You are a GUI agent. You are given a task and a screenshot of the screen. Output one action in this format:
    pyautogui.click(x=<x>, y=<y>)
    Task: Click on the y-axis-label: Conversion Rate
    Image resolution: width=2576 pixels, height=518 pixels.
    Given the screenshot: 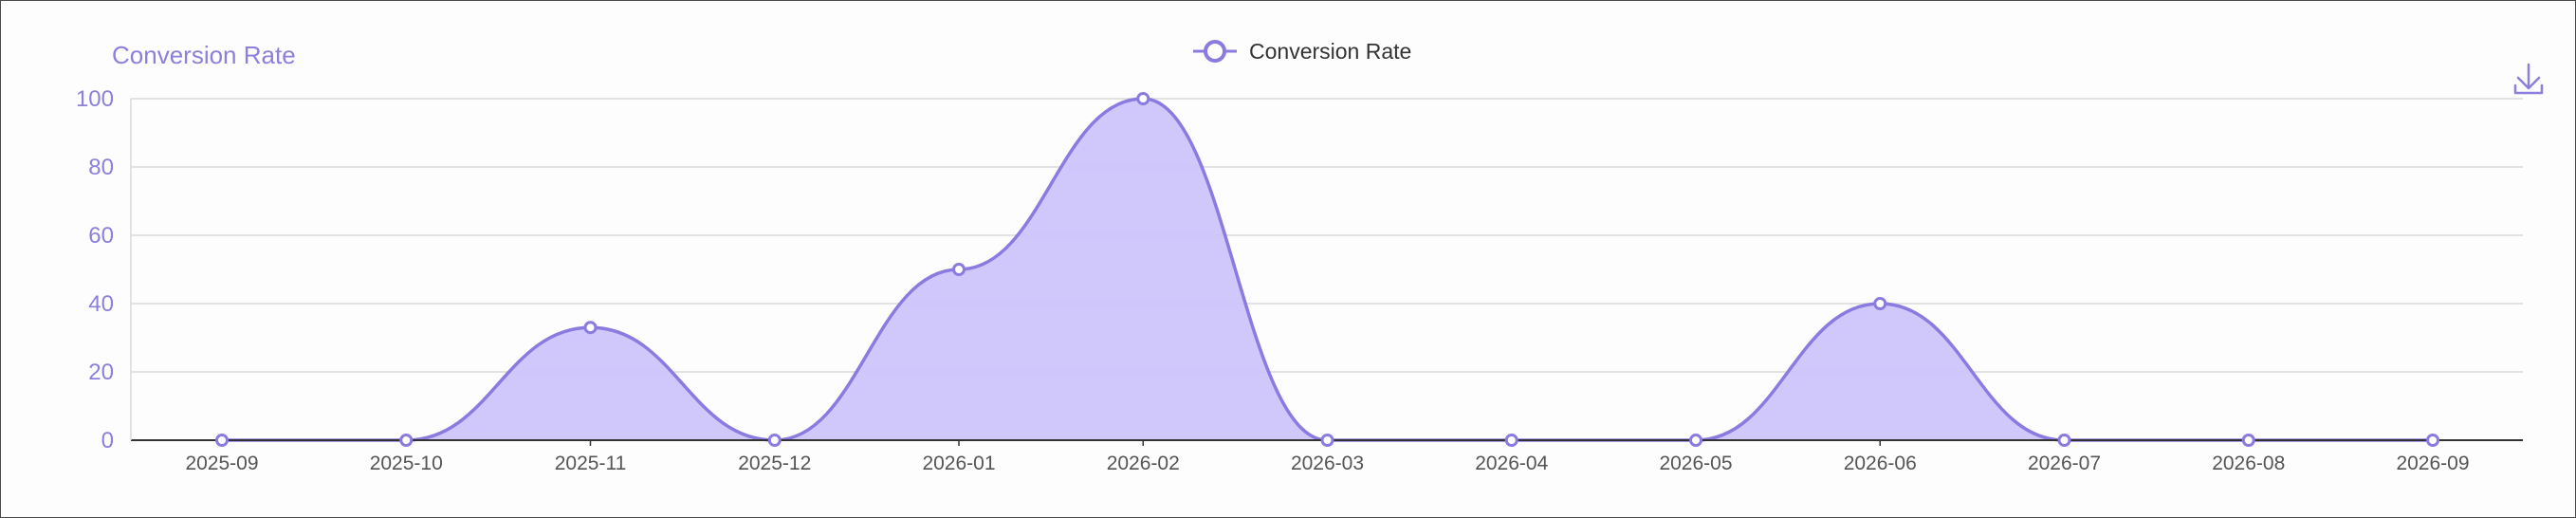 What is the action you would take?
    pyautogui.click(x=204, y=55)
    